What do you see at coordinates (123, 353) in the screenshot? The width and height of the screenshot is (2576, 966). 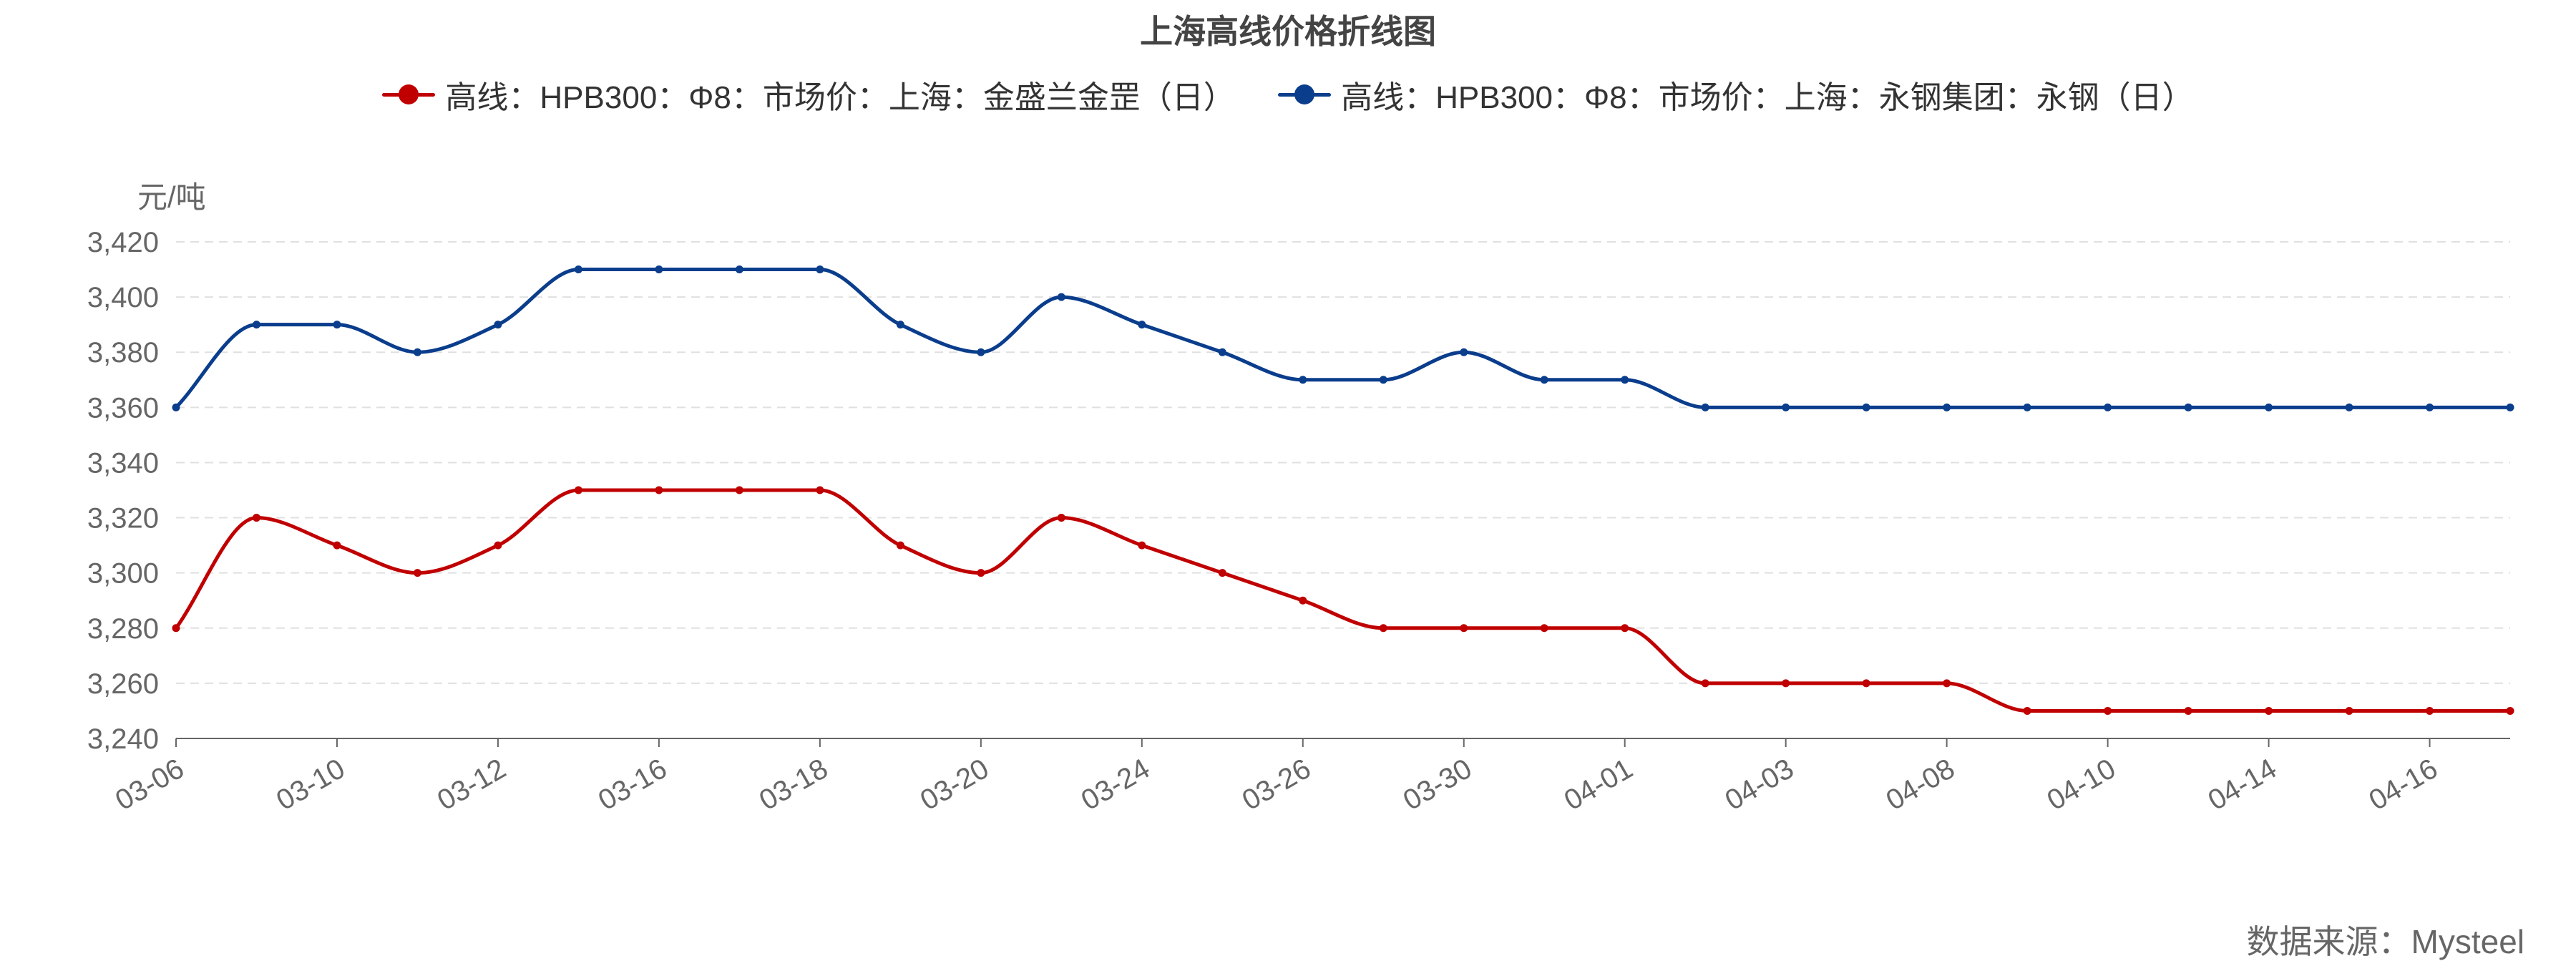 I see `y-tick-label: 3,380` at bounding box center [123, 353].